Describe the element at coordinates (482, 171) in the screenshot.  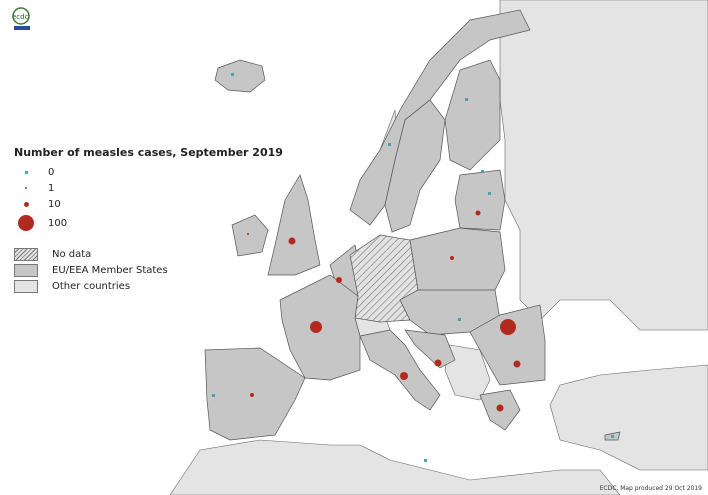
I see `marker-estonia` at that location.